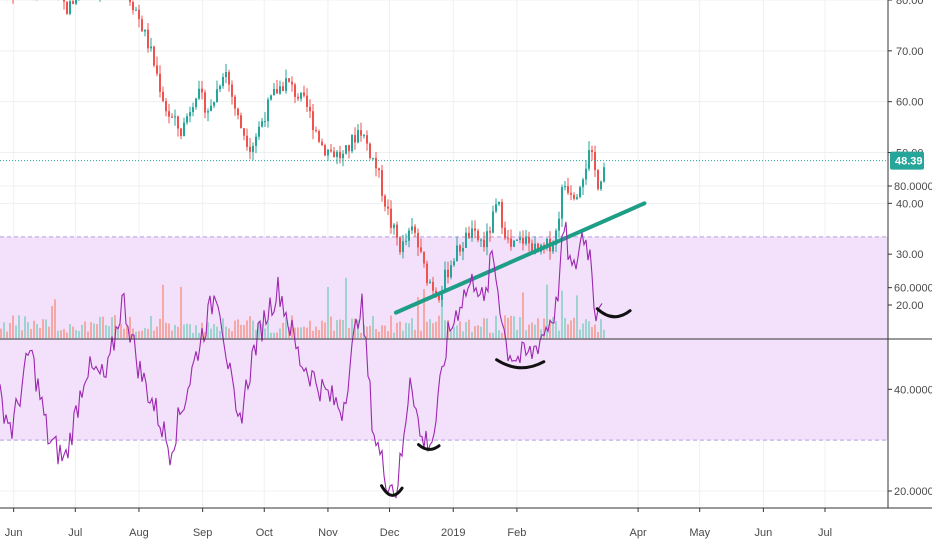 This screenshot has width=932, height=550. What do you see at coordinates (910, 52) in the screenshot?
I see `price-tick-label: 70.00` at bounding box center [910, 52].